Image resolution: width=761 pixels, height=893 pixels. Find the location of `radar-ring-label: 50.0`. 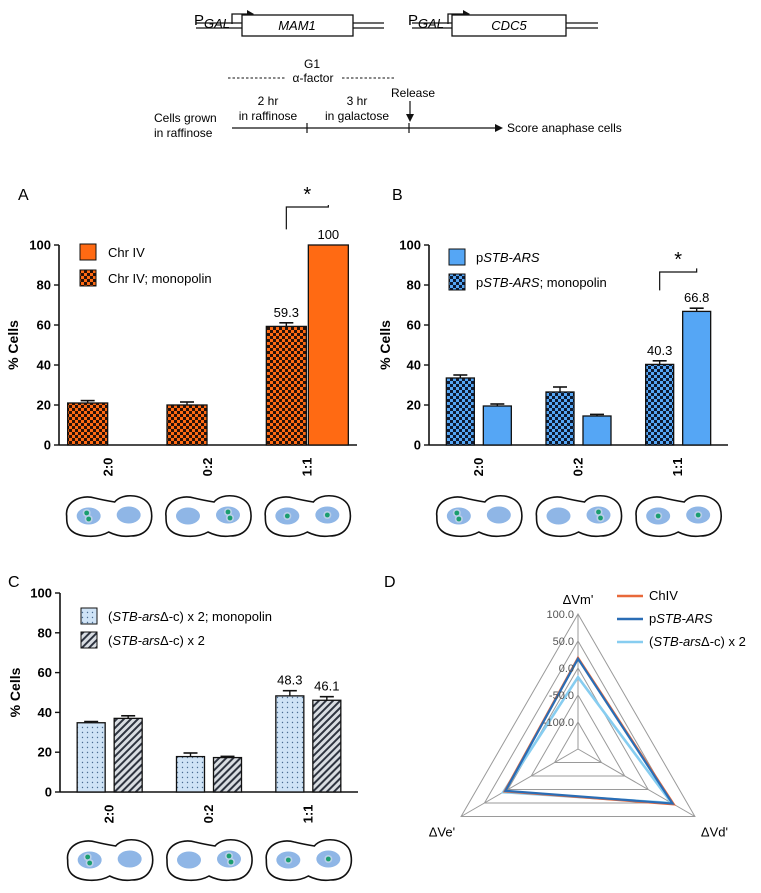

radar-ring-label: 50.0 is located at coordinates (563, 642).